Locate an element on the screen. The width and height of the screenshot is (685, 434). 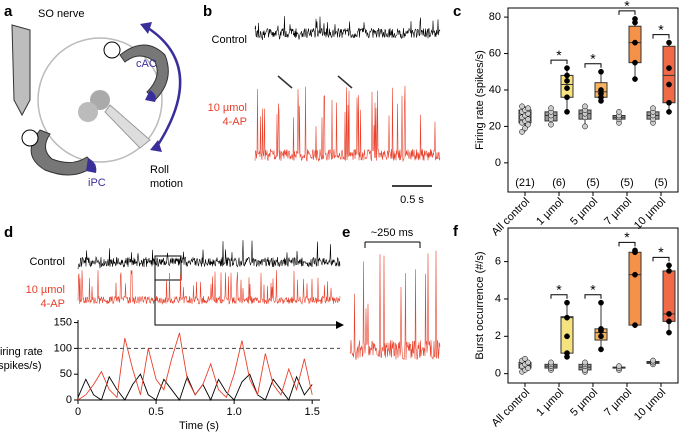
y-axis-label: Firing rate is located at coordinates (21, 352).